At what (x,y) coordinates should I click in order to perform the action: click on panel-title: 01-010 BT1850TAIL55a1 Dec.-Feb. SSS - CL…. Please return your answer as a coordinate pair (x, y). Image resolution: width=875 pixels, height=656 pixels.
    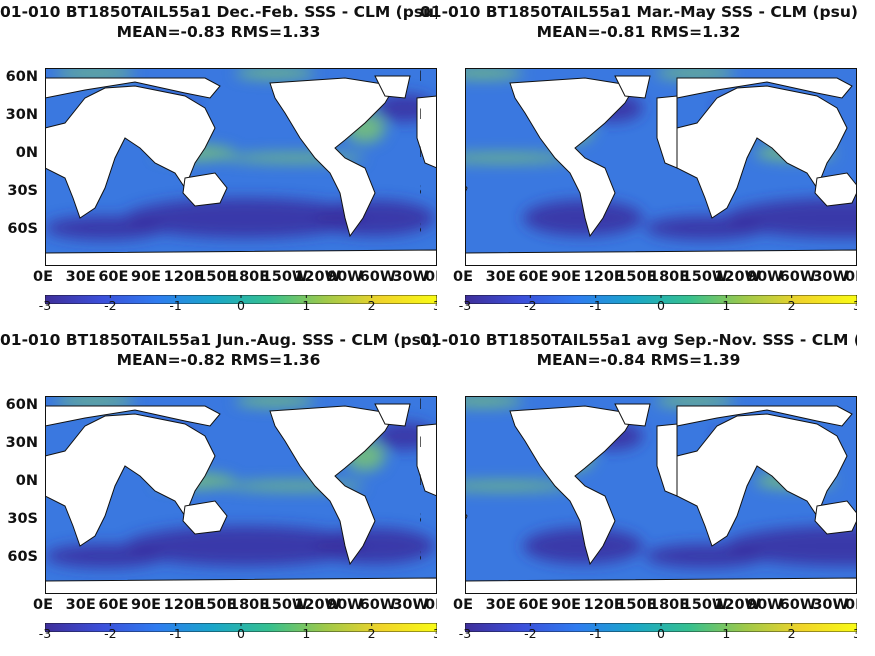
    Looking at the image, I should click on (218, 12).